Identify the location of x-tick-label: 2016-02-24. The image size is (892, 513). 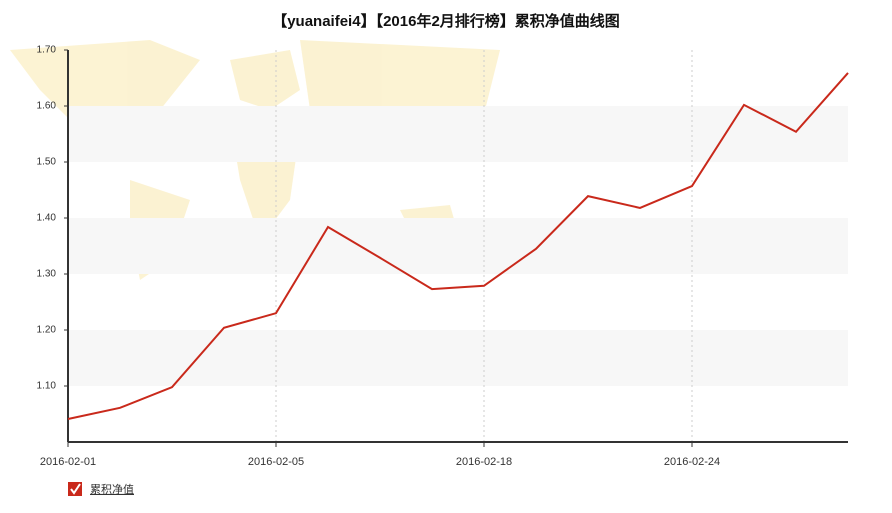
(692, 462).